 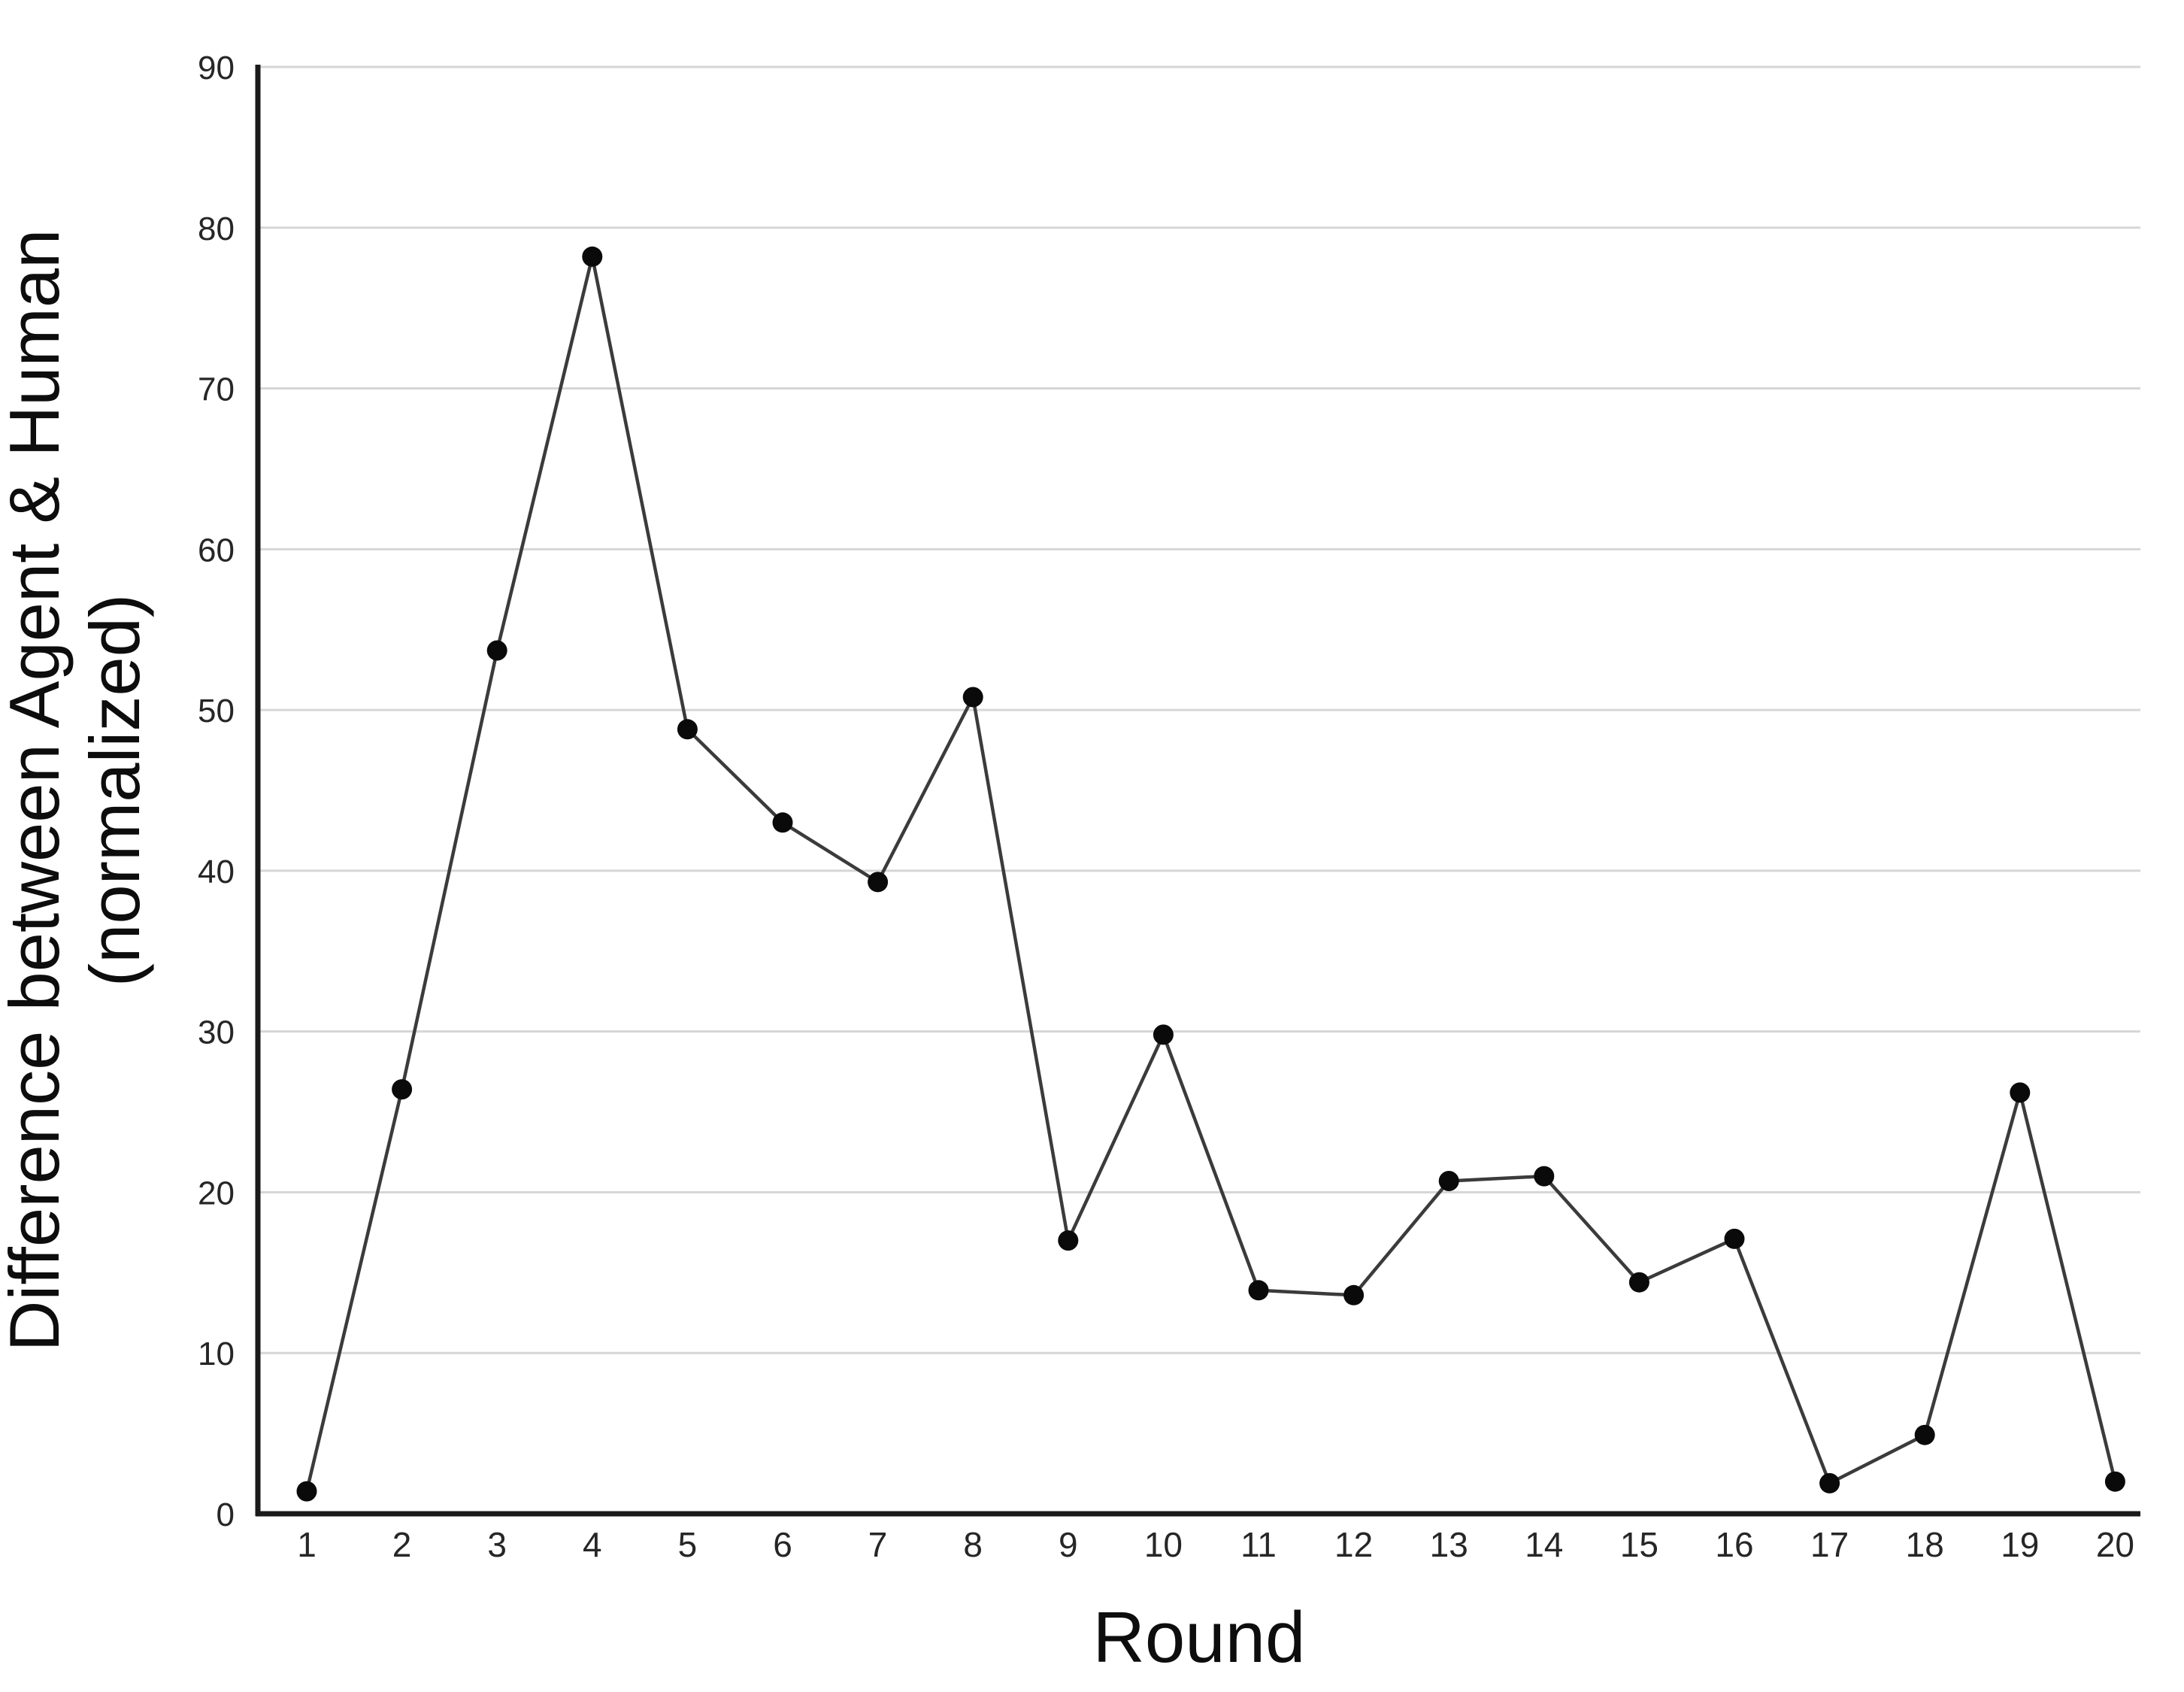 What do you see at coordinates (1215, 1545) in the screenshot?
I see `x-tick-labels: 1 2 3 4 5 6 7 8 9 10 11 12 13 14 15 16 17 18 19 20` at bounding box center [1215, 1545].